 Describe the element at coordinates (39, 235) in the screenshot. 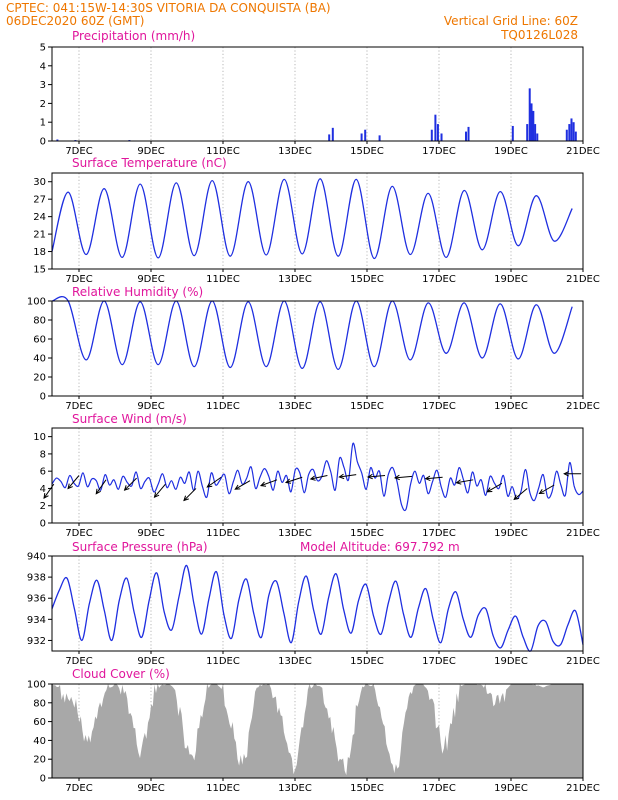

I see `y-tick-label: 21` at that location.